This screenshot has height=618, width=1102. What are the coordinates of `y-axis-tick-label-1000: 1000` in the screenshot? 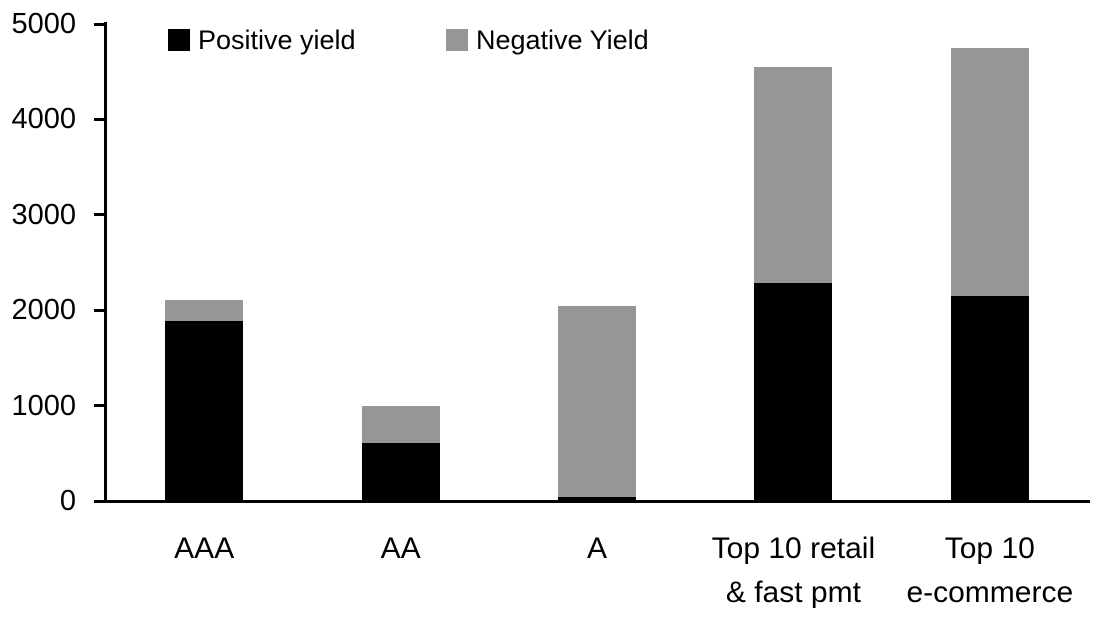 It's located at (43, 405).